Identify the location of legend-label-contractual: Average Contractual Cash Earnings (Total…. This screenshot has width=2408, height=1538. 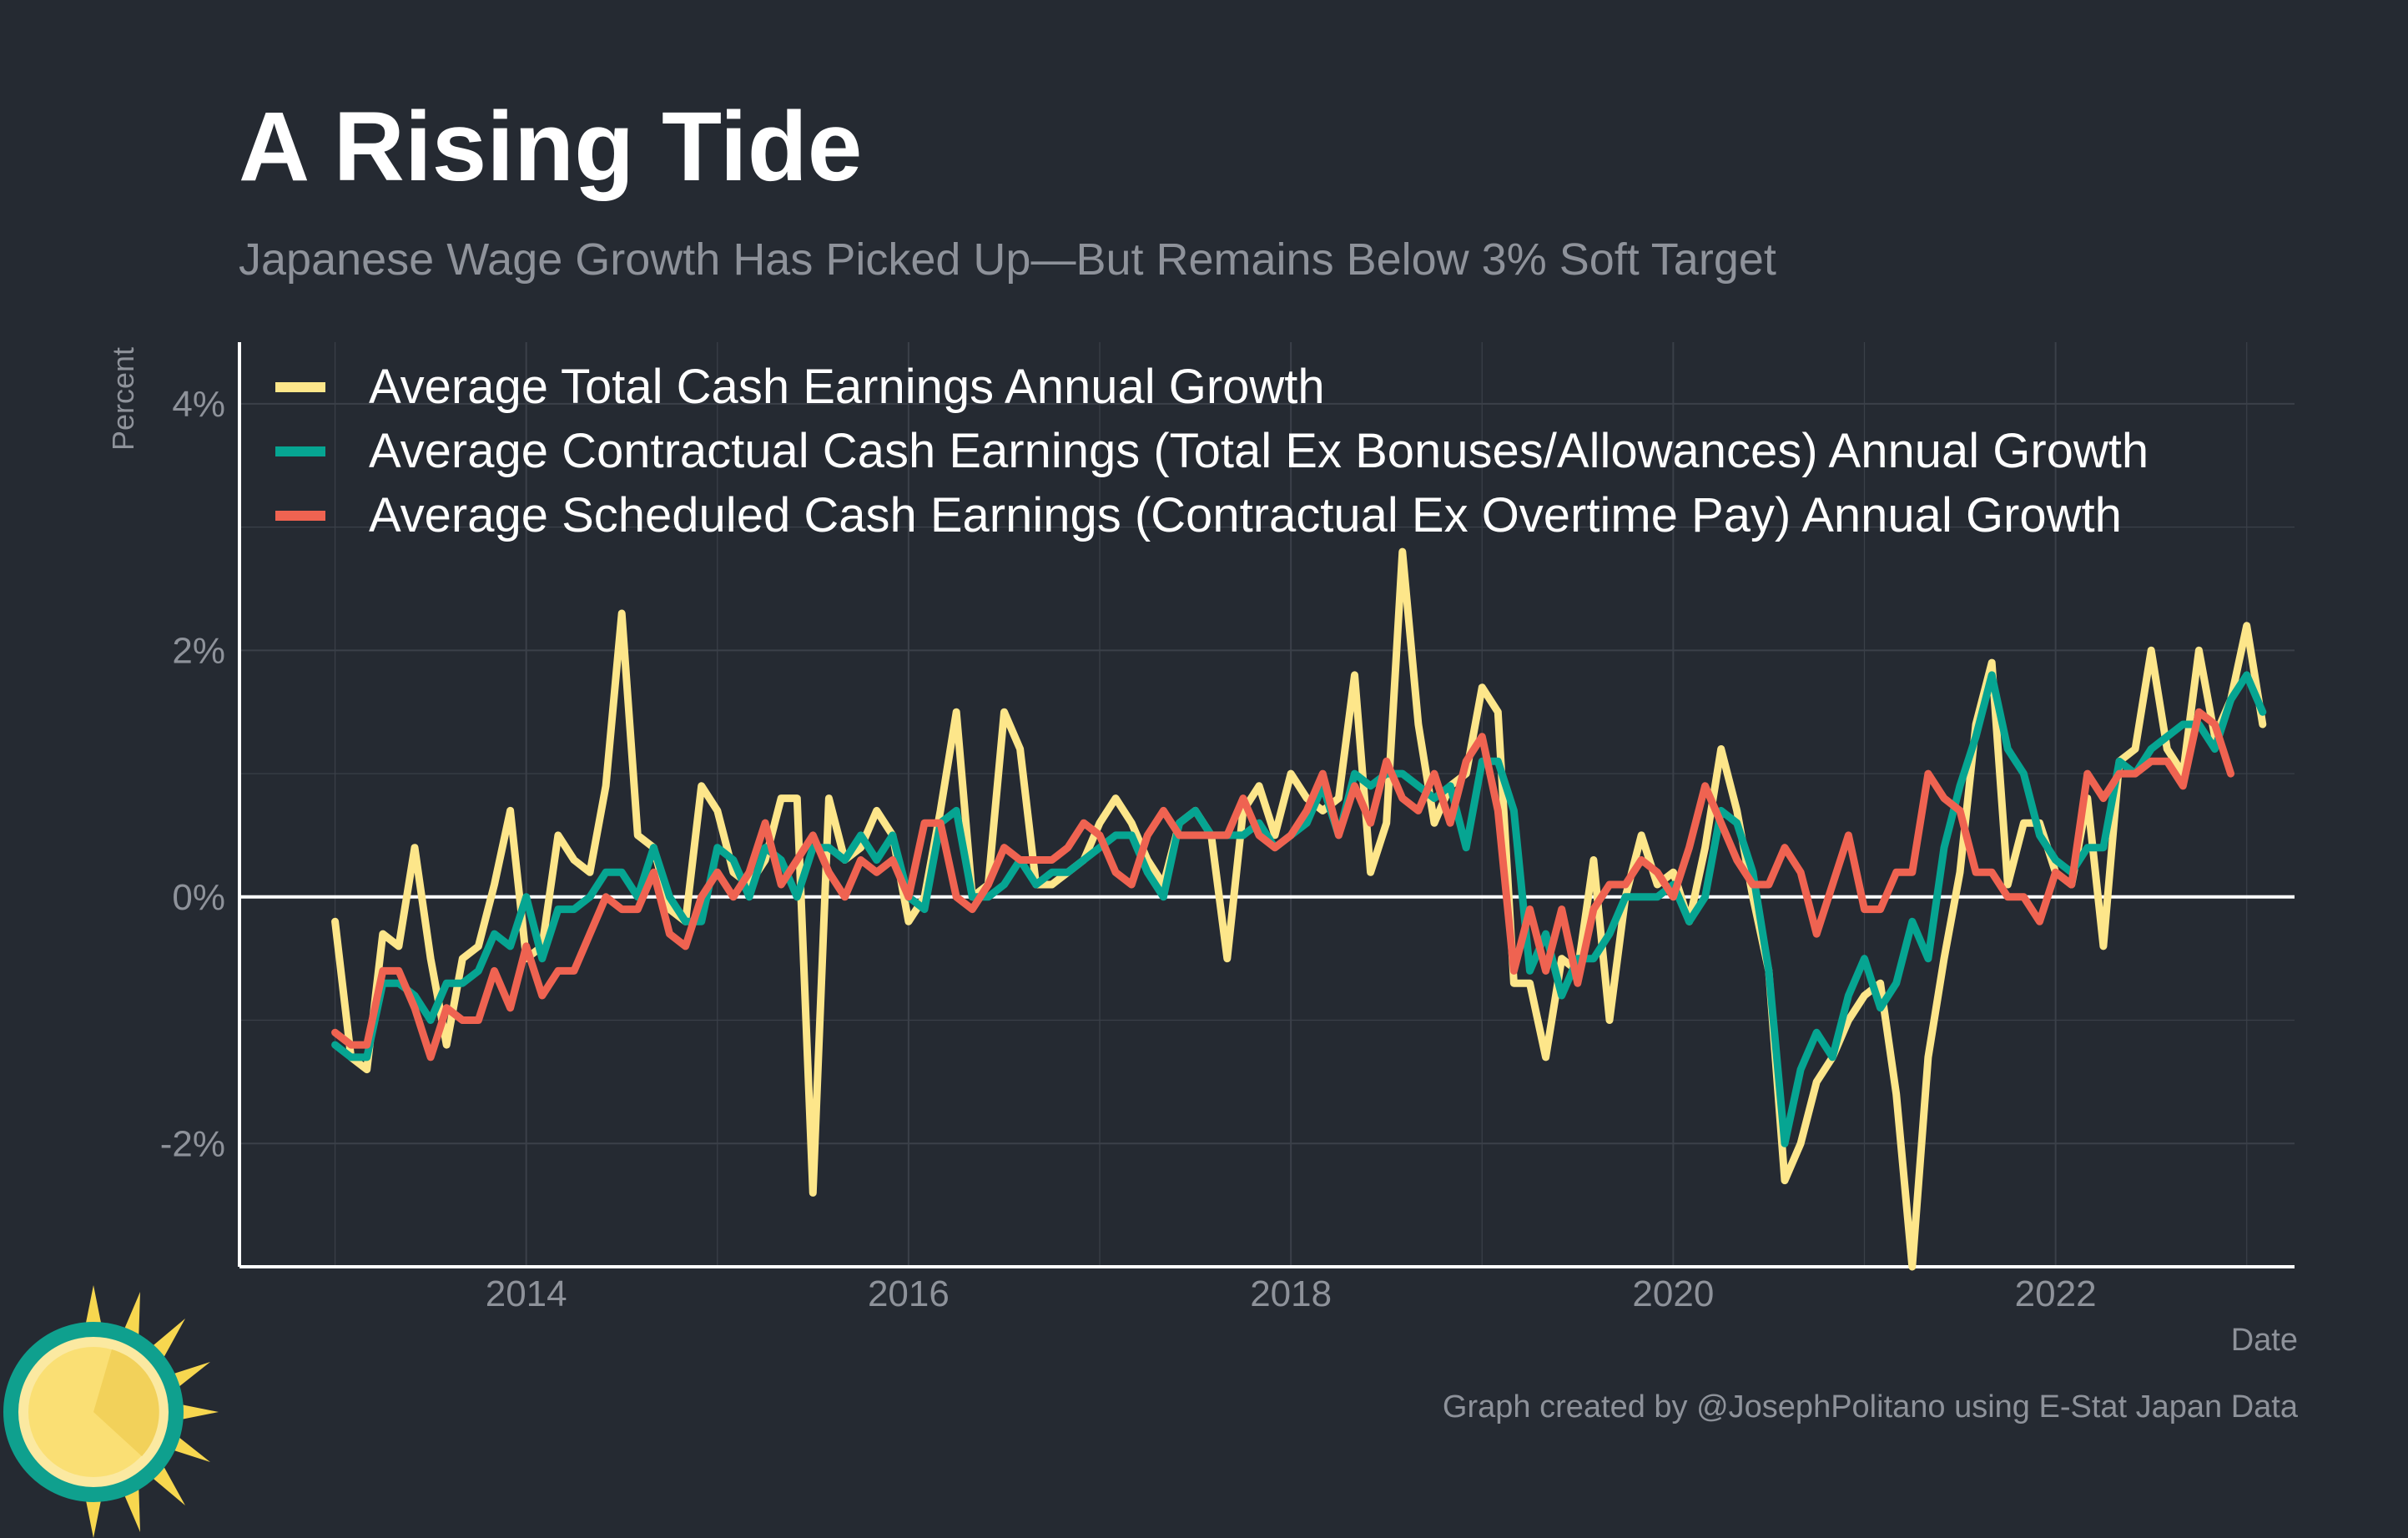
(1259, 451).